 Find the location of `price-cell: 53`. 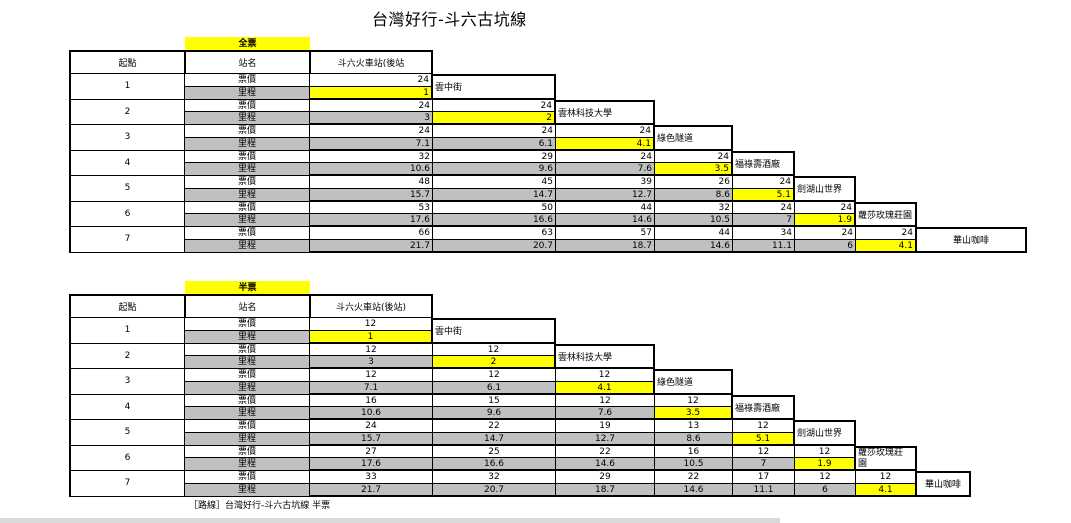

price-cell: 53 is located at coordinates (371, 208).